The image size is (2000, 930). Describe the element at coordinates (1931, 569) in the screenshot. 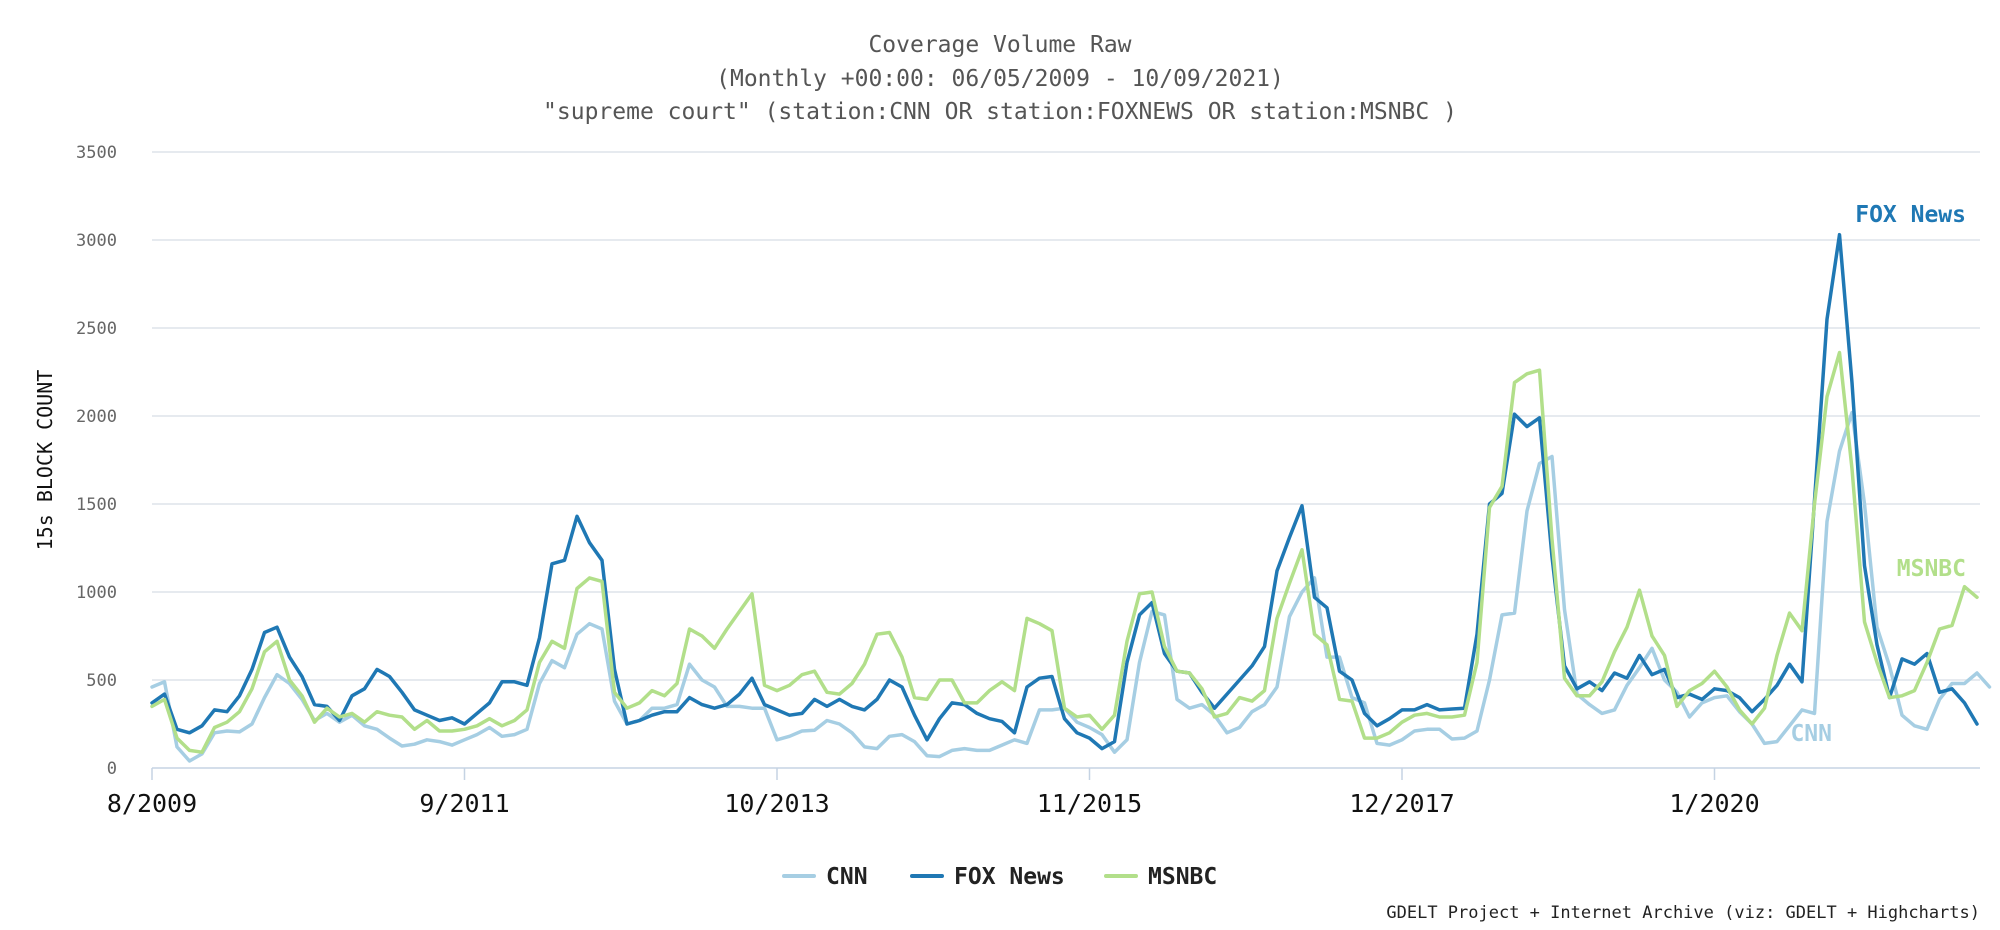

I see `end-label-msnbc: MSNBC` at that location.